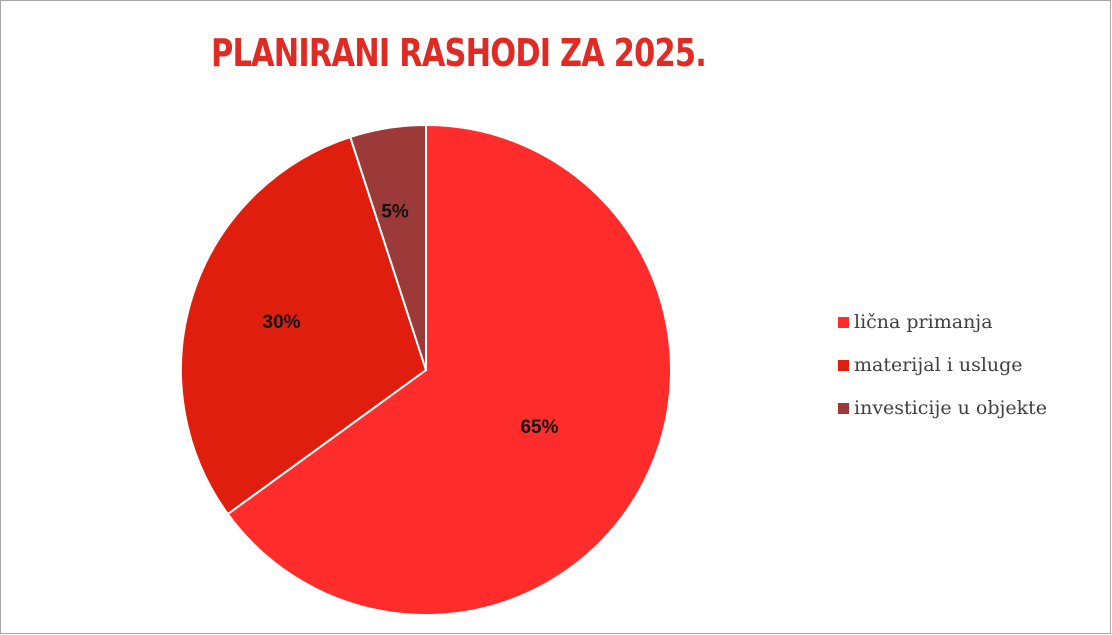 This screenshot has height=635, width=1112. I want to click on legend-item-1: lična primanja, so click(942, 322).